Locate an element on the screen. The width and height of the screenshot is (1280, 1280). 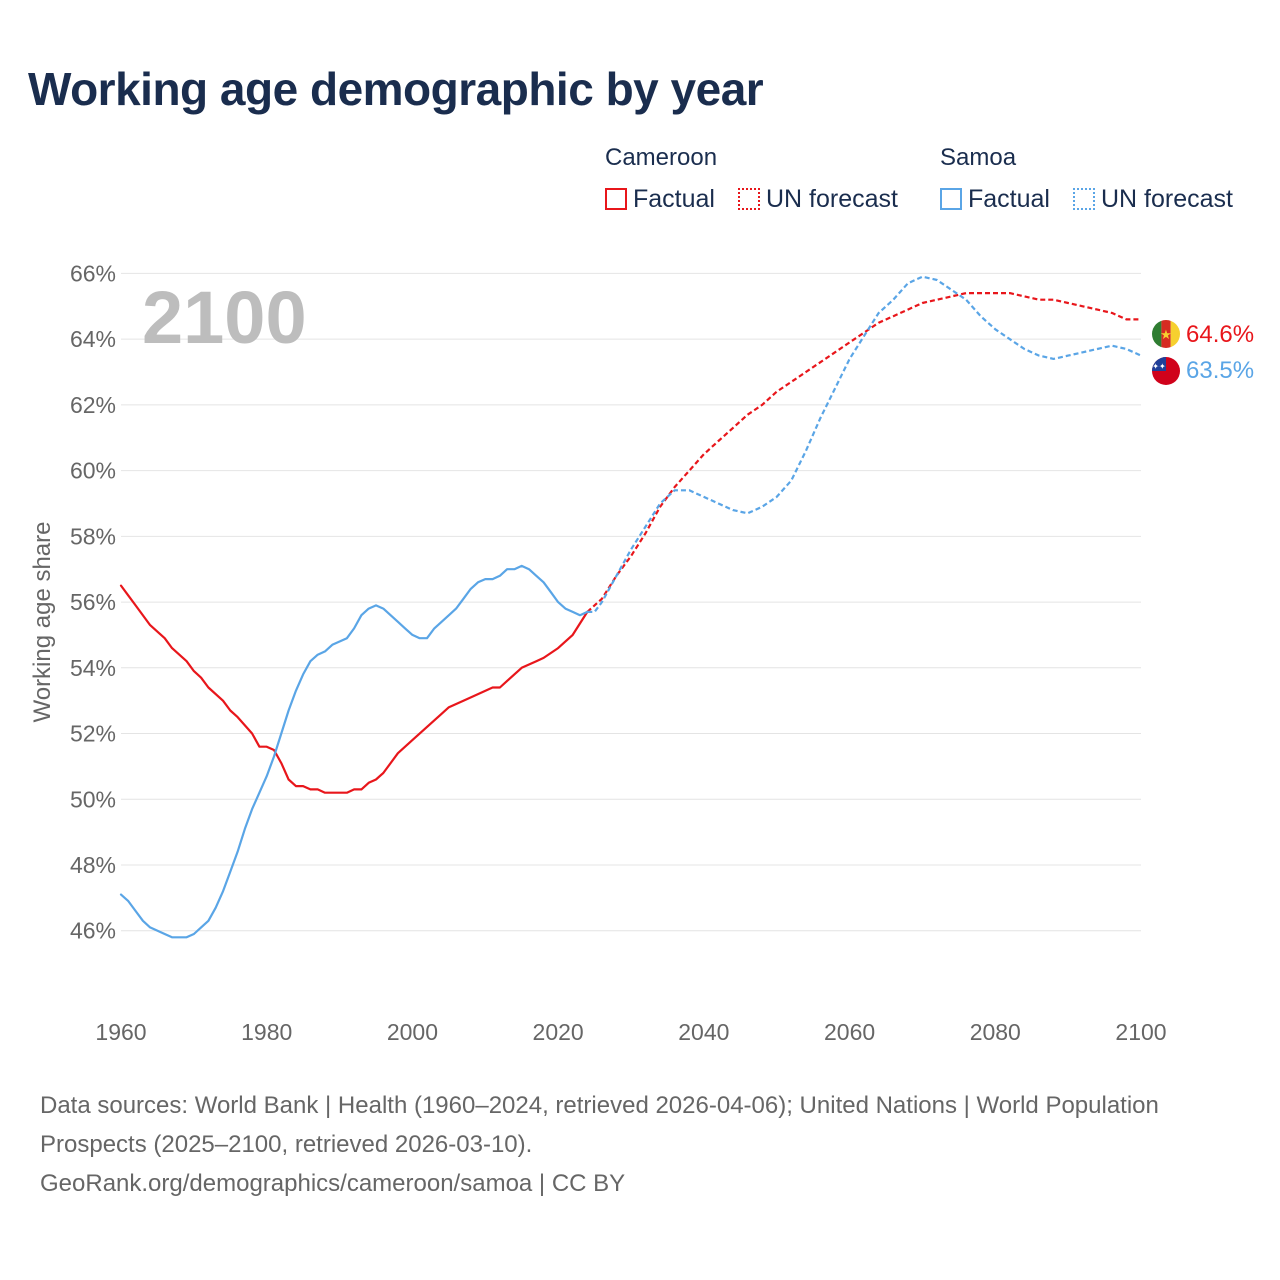
chart-title: Working age demographic by year is located at coordinates (396, 89).